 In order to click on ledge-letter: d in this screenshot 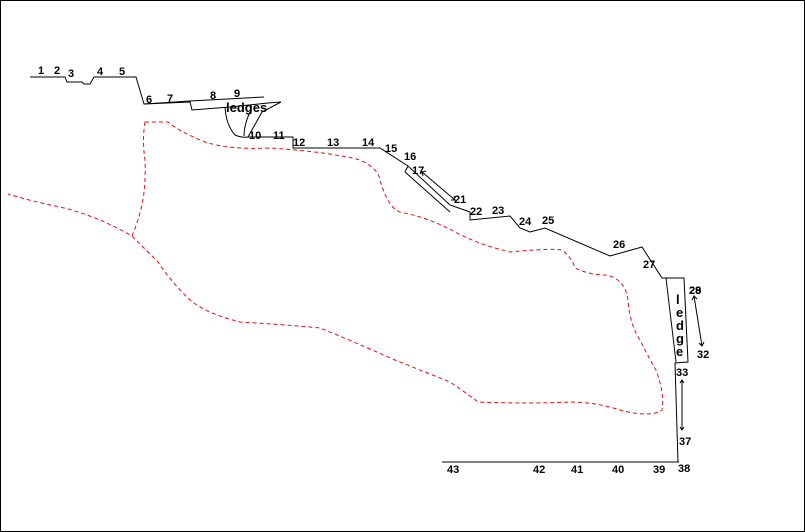, I will do `click(680, 325)`.